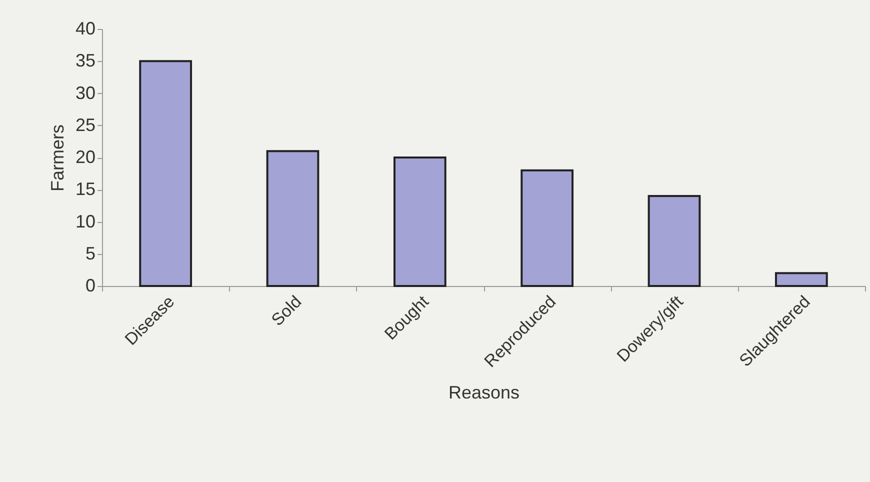 Image resolution: width=870 pixels, height=482 pixels. I want to click on y-tick-label: 15, so click(85, 189).